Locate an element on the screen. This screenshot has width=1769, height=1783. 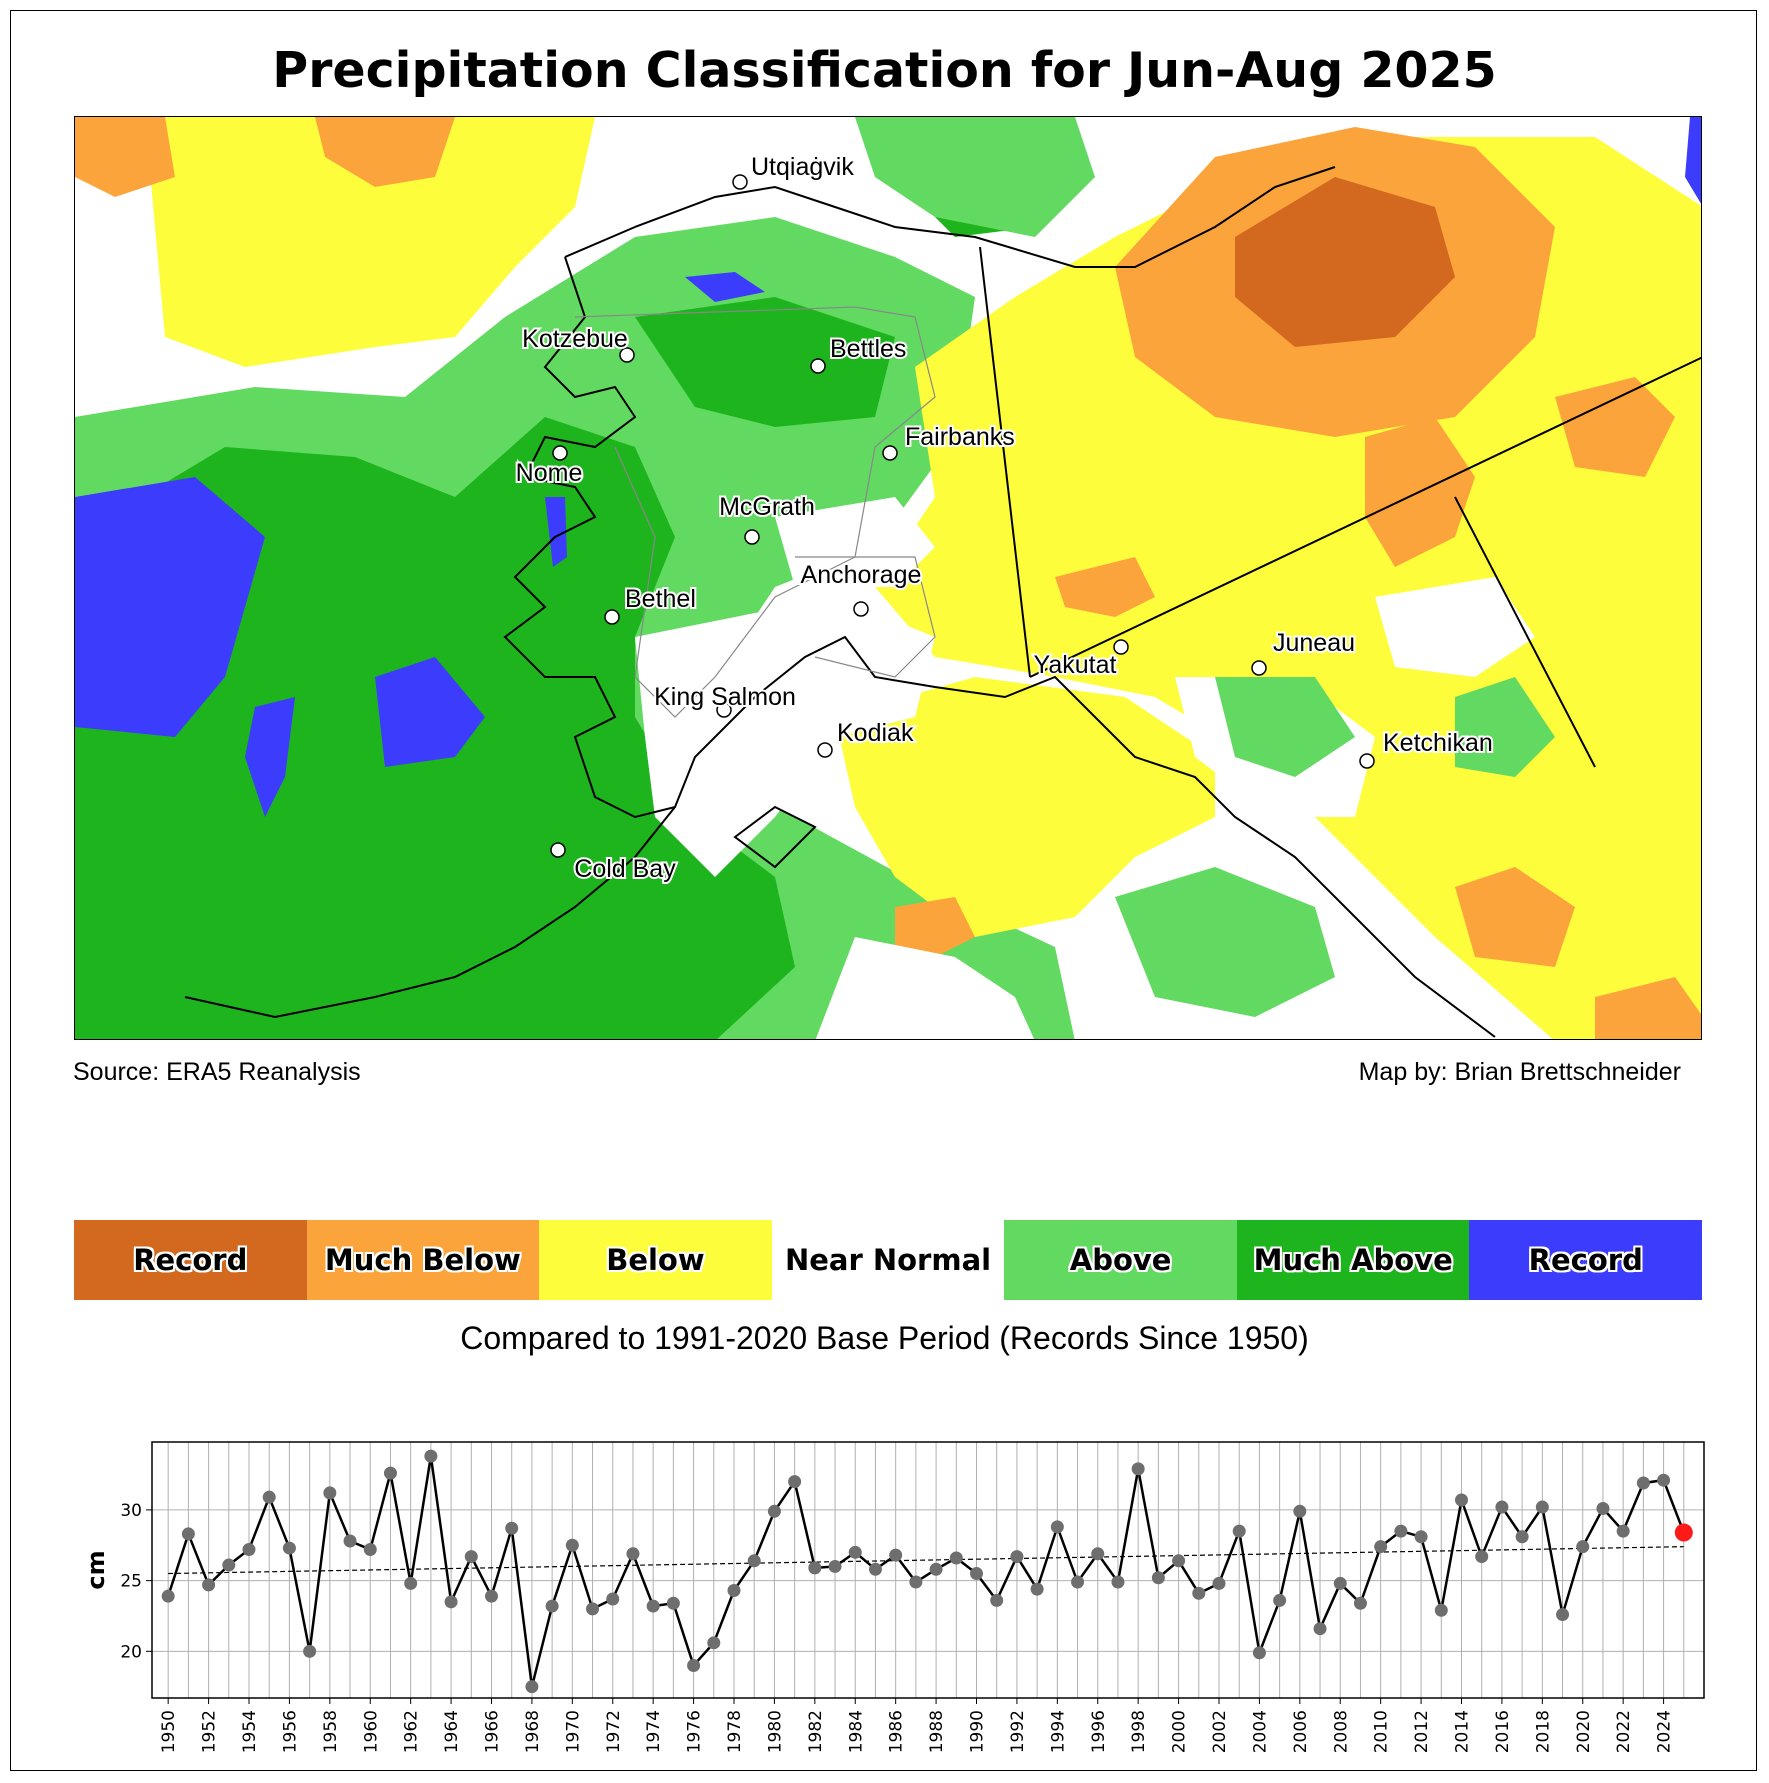
city-label: King Salmon is located at coordinates (725, 697).